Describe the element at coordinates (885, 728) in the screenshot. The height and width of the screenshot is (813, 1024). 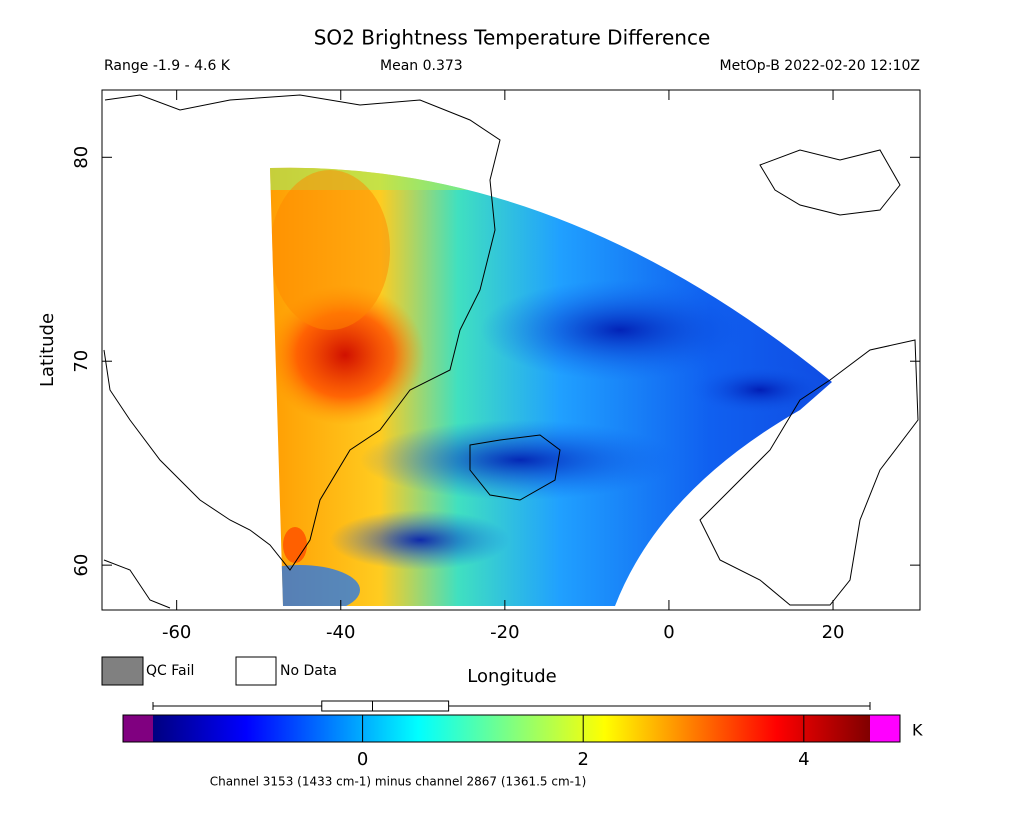
I see `colorbar-over` at that location.